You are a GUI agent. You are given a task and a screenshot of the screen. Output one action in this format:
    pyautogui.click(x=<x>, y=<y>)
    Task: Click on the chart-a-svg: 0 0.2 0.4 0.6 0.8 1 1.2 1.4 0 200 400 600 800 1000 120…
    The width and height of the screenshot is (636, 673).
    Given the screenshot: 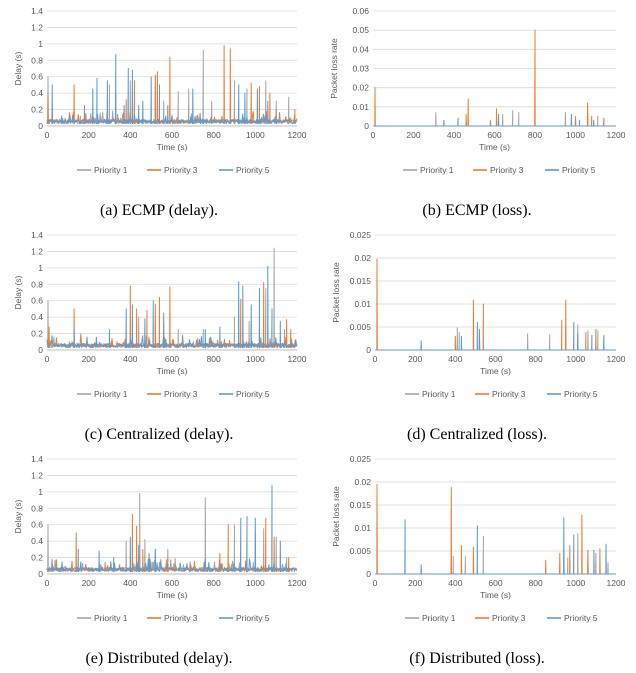 What is the action you would take?
    pyautogui.click(x=160, y=90)
    